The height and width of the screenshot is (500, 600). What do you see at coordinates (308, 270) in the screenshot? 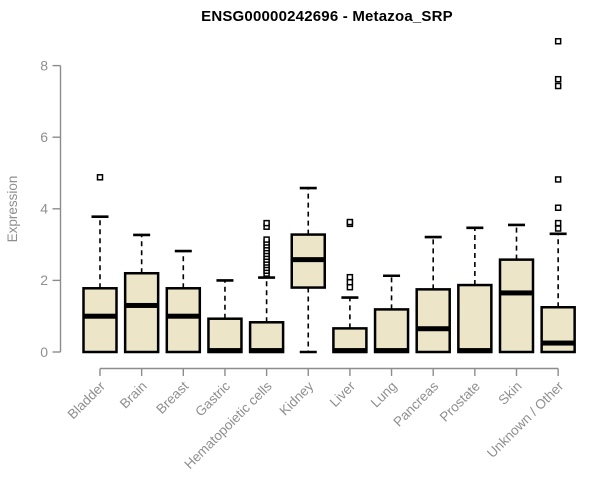
I see `box-group-kidney` at bounding box center [308, 270].